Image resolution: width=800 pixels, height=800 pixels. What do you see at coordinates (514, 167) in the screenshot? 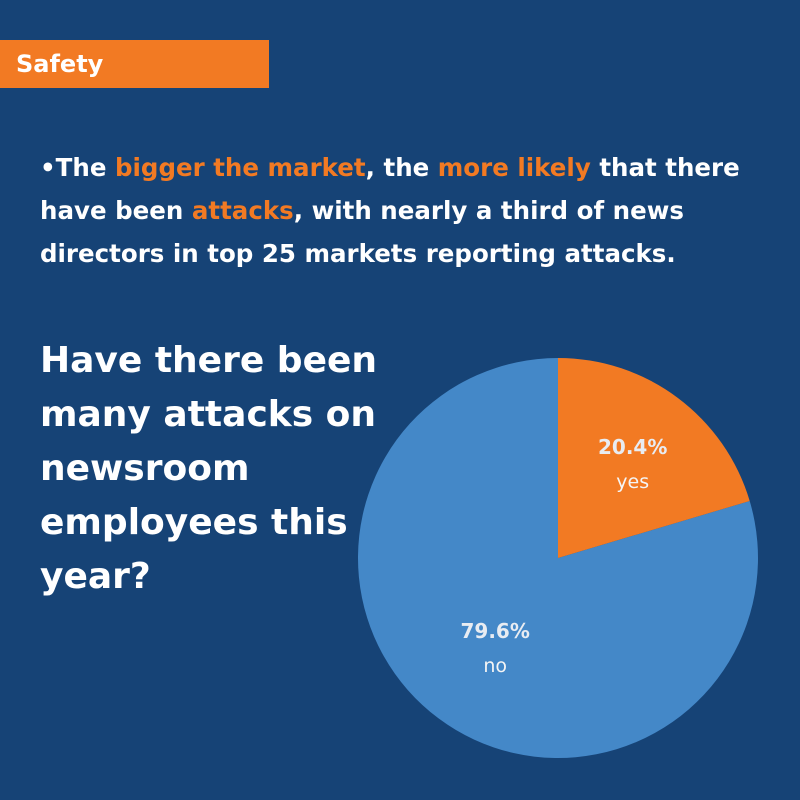
I see `bullet-seg-3: more likely` at bounding box center [514, 167].